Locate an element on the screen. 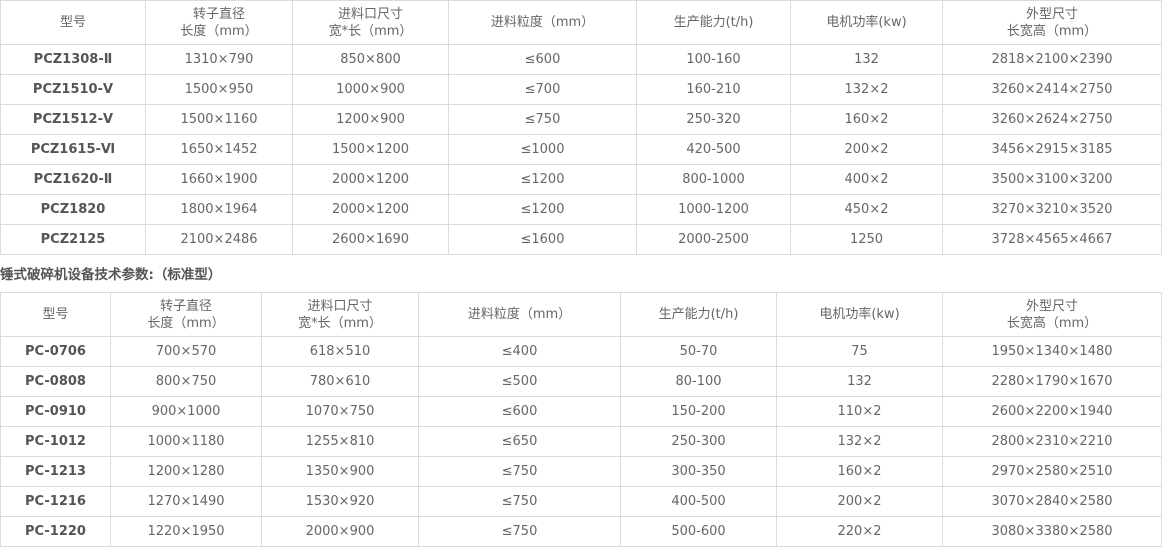  table-cell: ≤650 is located at coordinates (519, 441).